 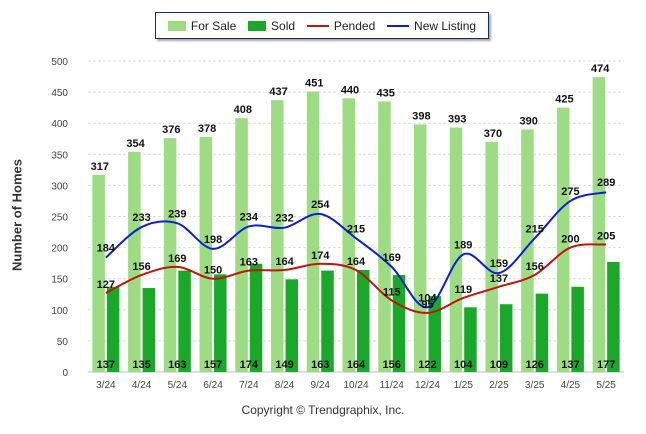 What do you see at coordinates (320, 365) in the screenshot?
I see `label-sold: 163` at bounding box center [320, 365].